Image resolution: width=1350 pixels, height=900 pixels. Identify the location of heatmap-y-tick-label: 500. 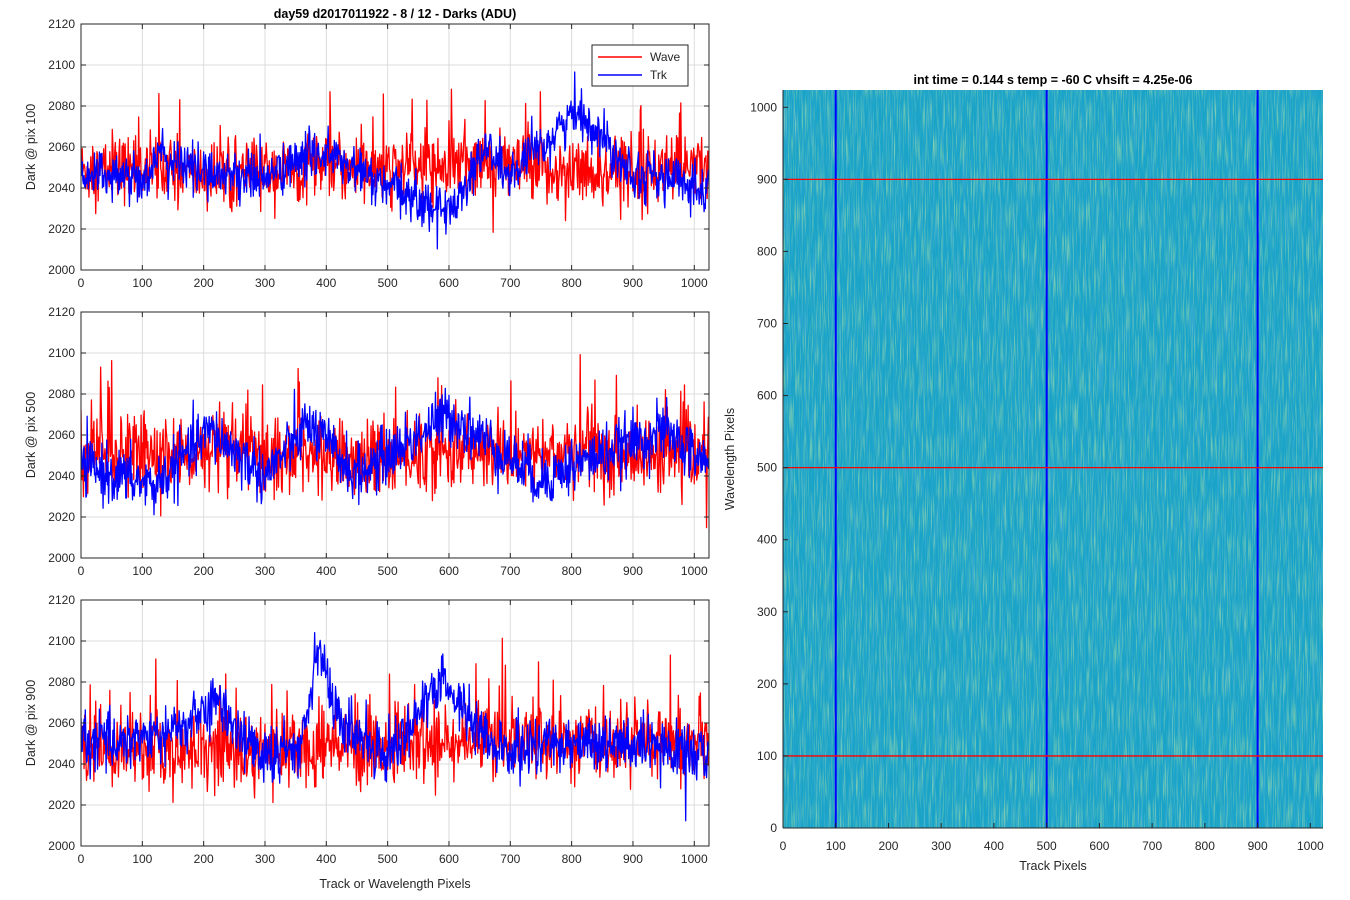
(767, 468).